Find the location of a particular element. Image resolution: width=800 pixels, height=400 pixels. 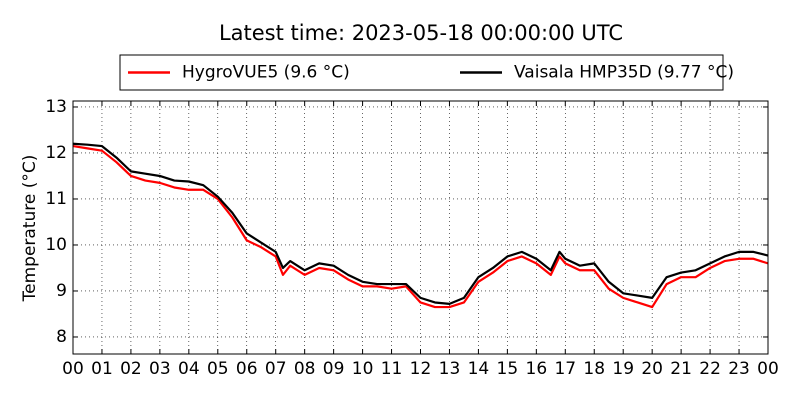

x-tick-label: 16 is located at coordinates (537, 369).